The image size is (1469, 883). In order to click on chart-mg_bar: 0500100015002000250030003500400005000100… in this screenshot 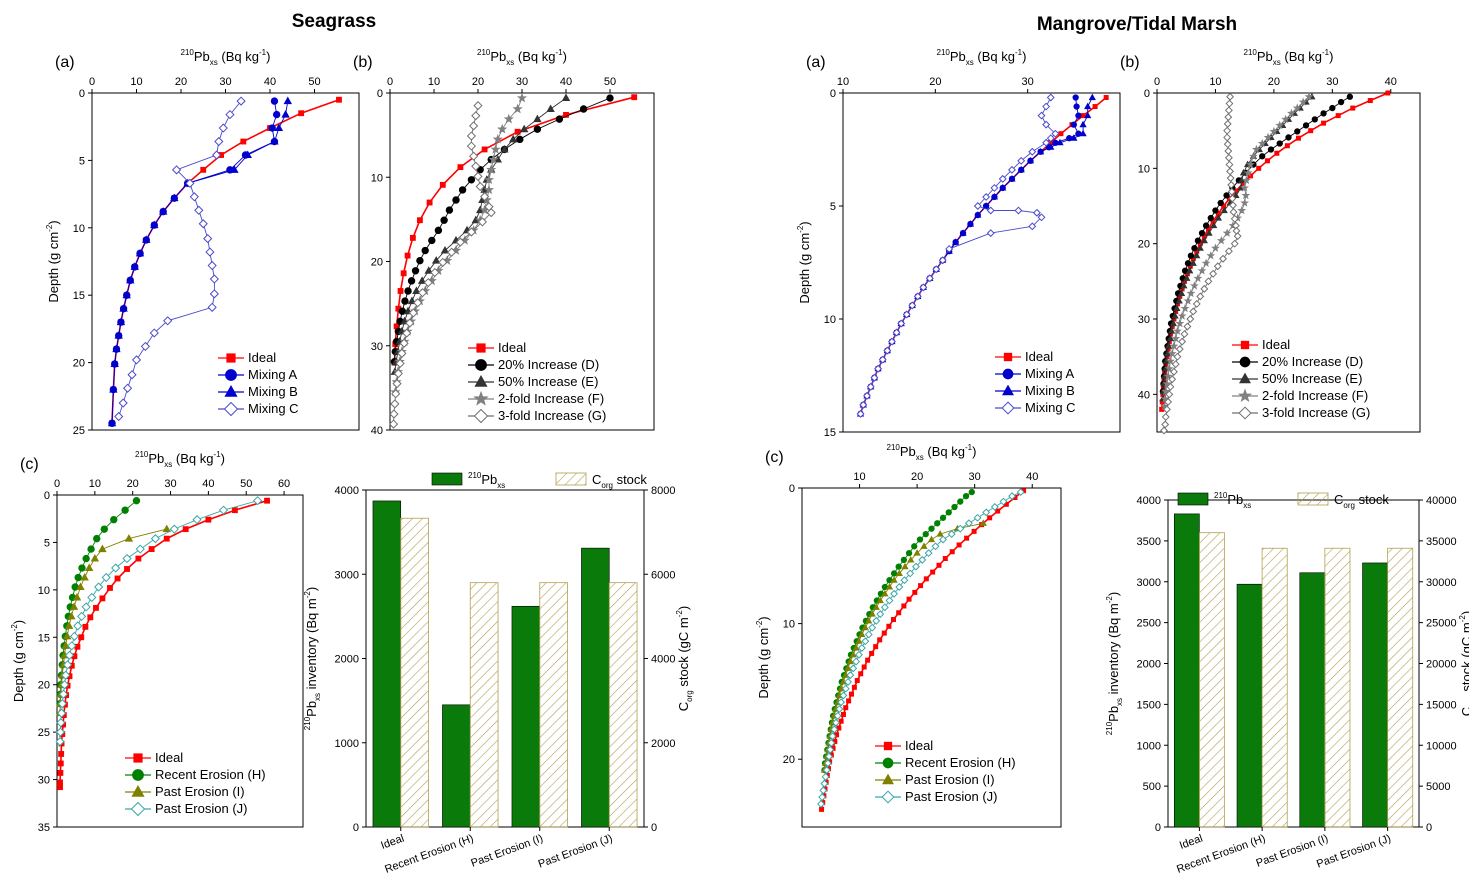, I will do `click(1287, 683)`.